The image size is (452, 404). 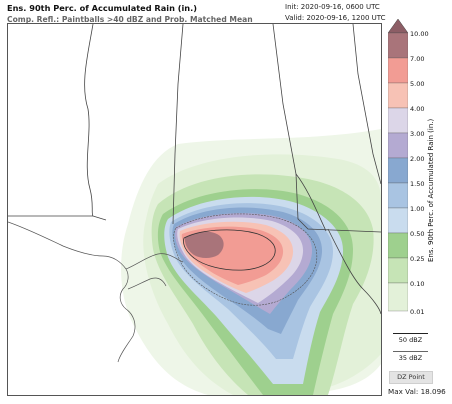 What do you see at coordinates (96, 292) in the screenshot?
I see `coastline` at bounding box center [96, 292].